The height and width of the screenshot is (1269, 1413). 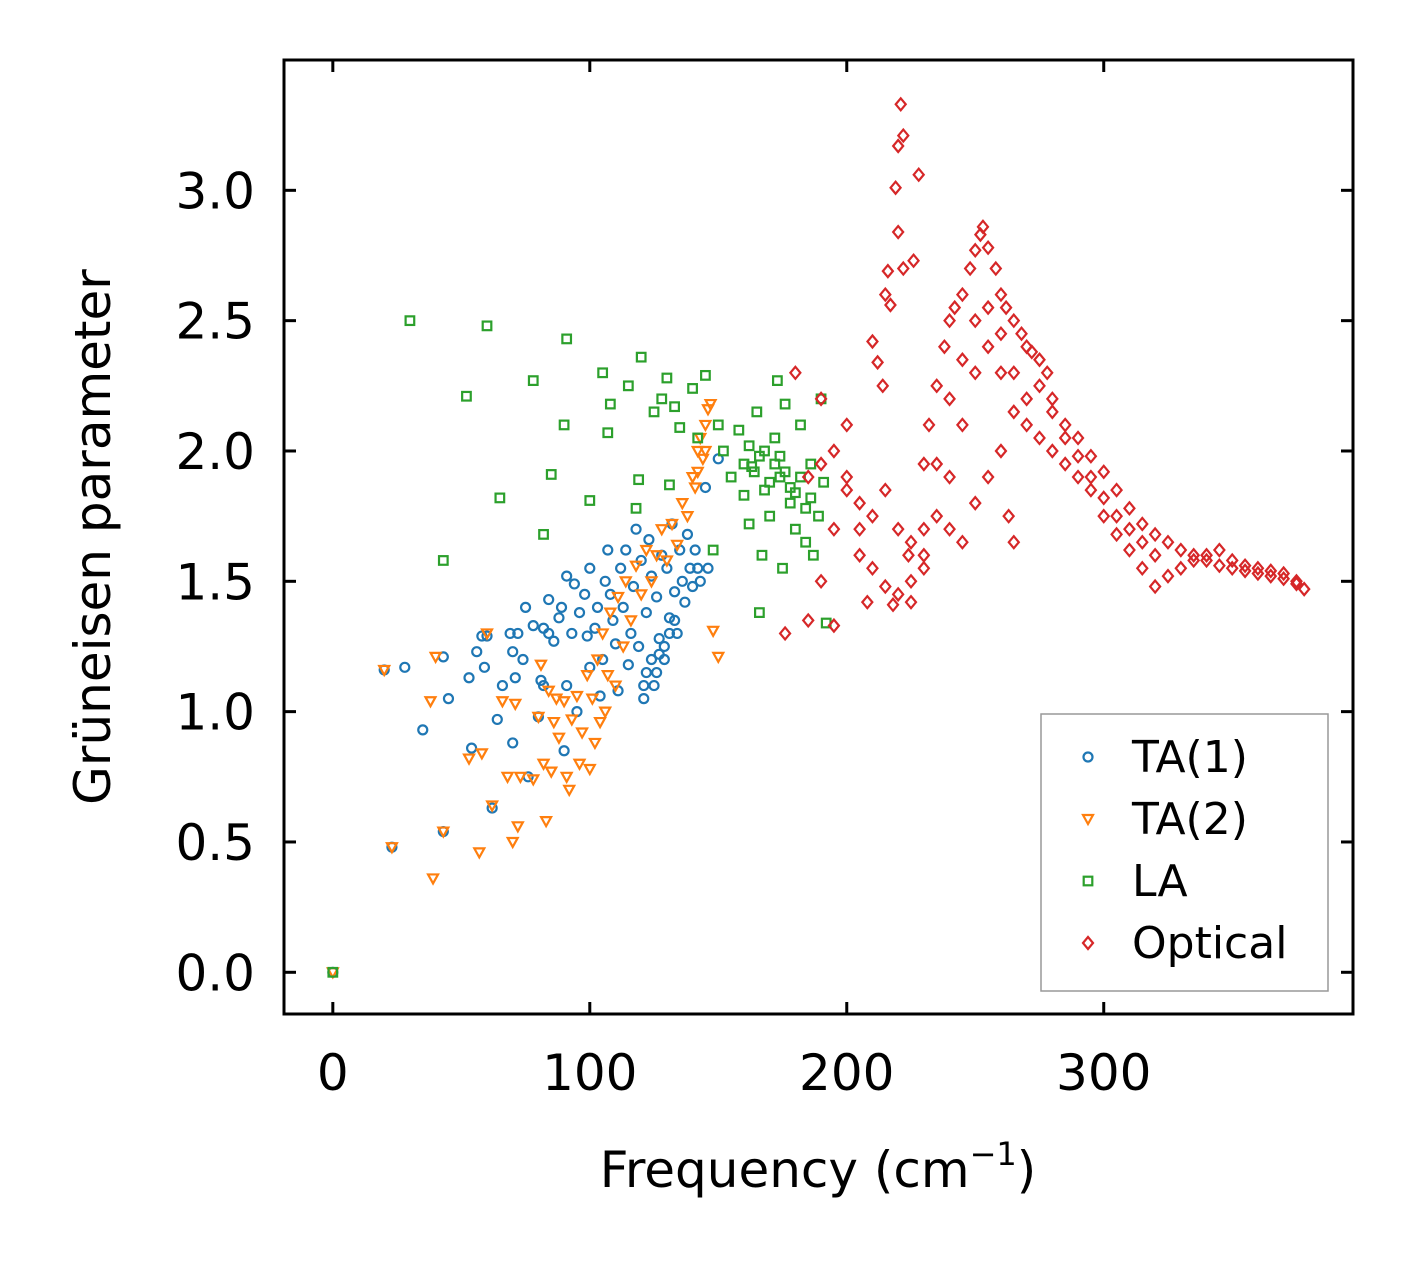 What do you see at coordinates (993, 1154) in the screenshot?
I see `x-axis-title-exponent: −1` at bounding box center [993, 1154].